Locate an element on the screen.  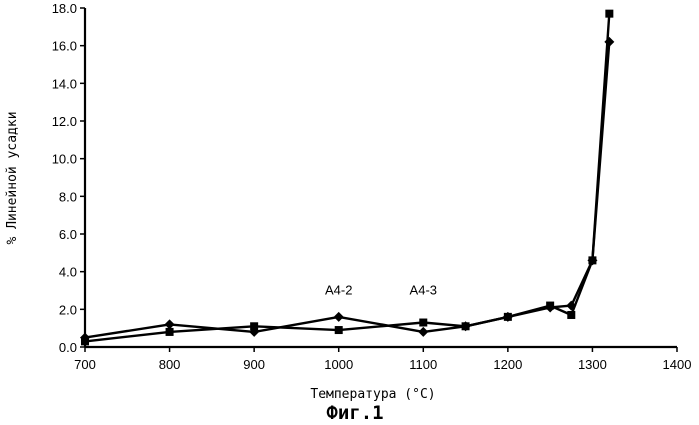
y-tick-label: 12.0 is located at coordinates (64, 121).